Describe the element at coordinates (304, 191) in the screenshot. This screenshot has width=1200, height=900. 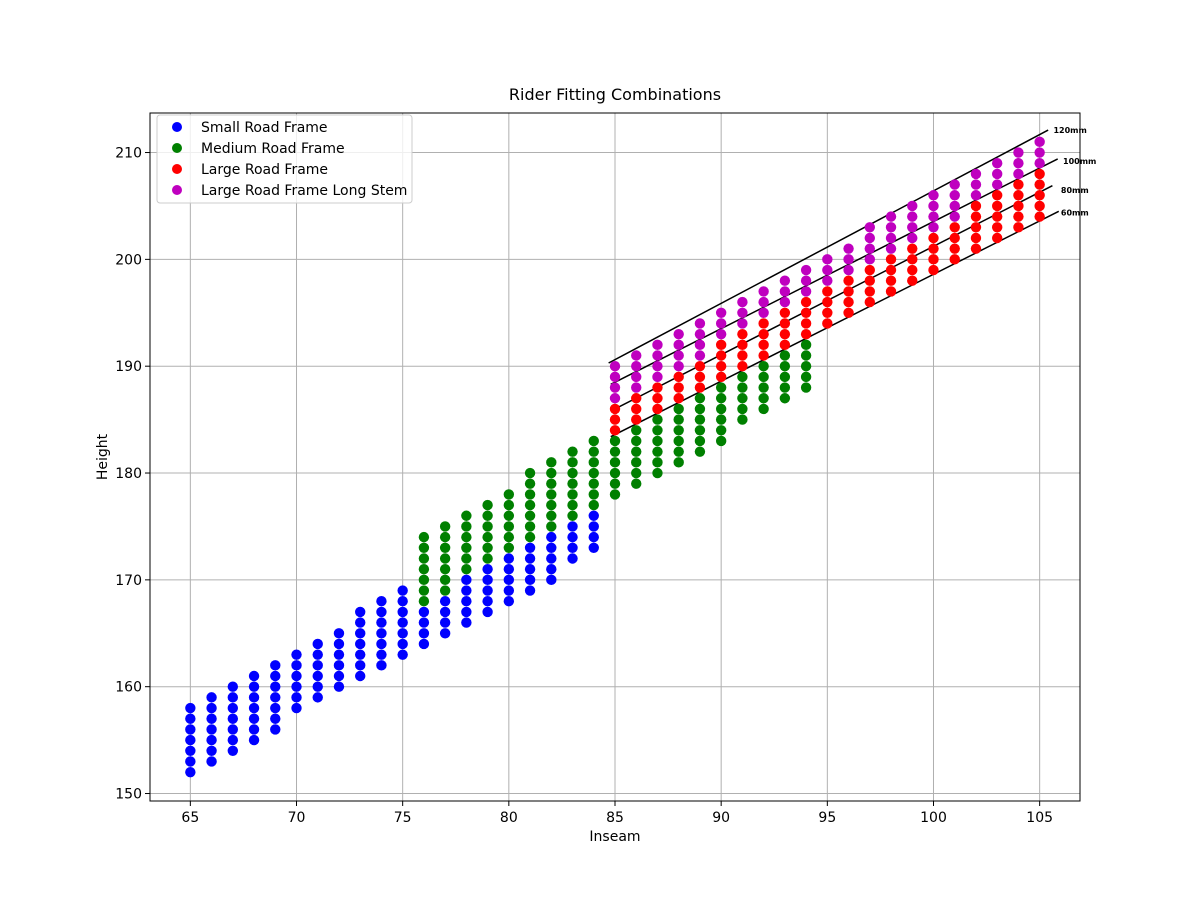
I see `legend-label-large-long-stem: Large Road Frame Long Stem` at that location.